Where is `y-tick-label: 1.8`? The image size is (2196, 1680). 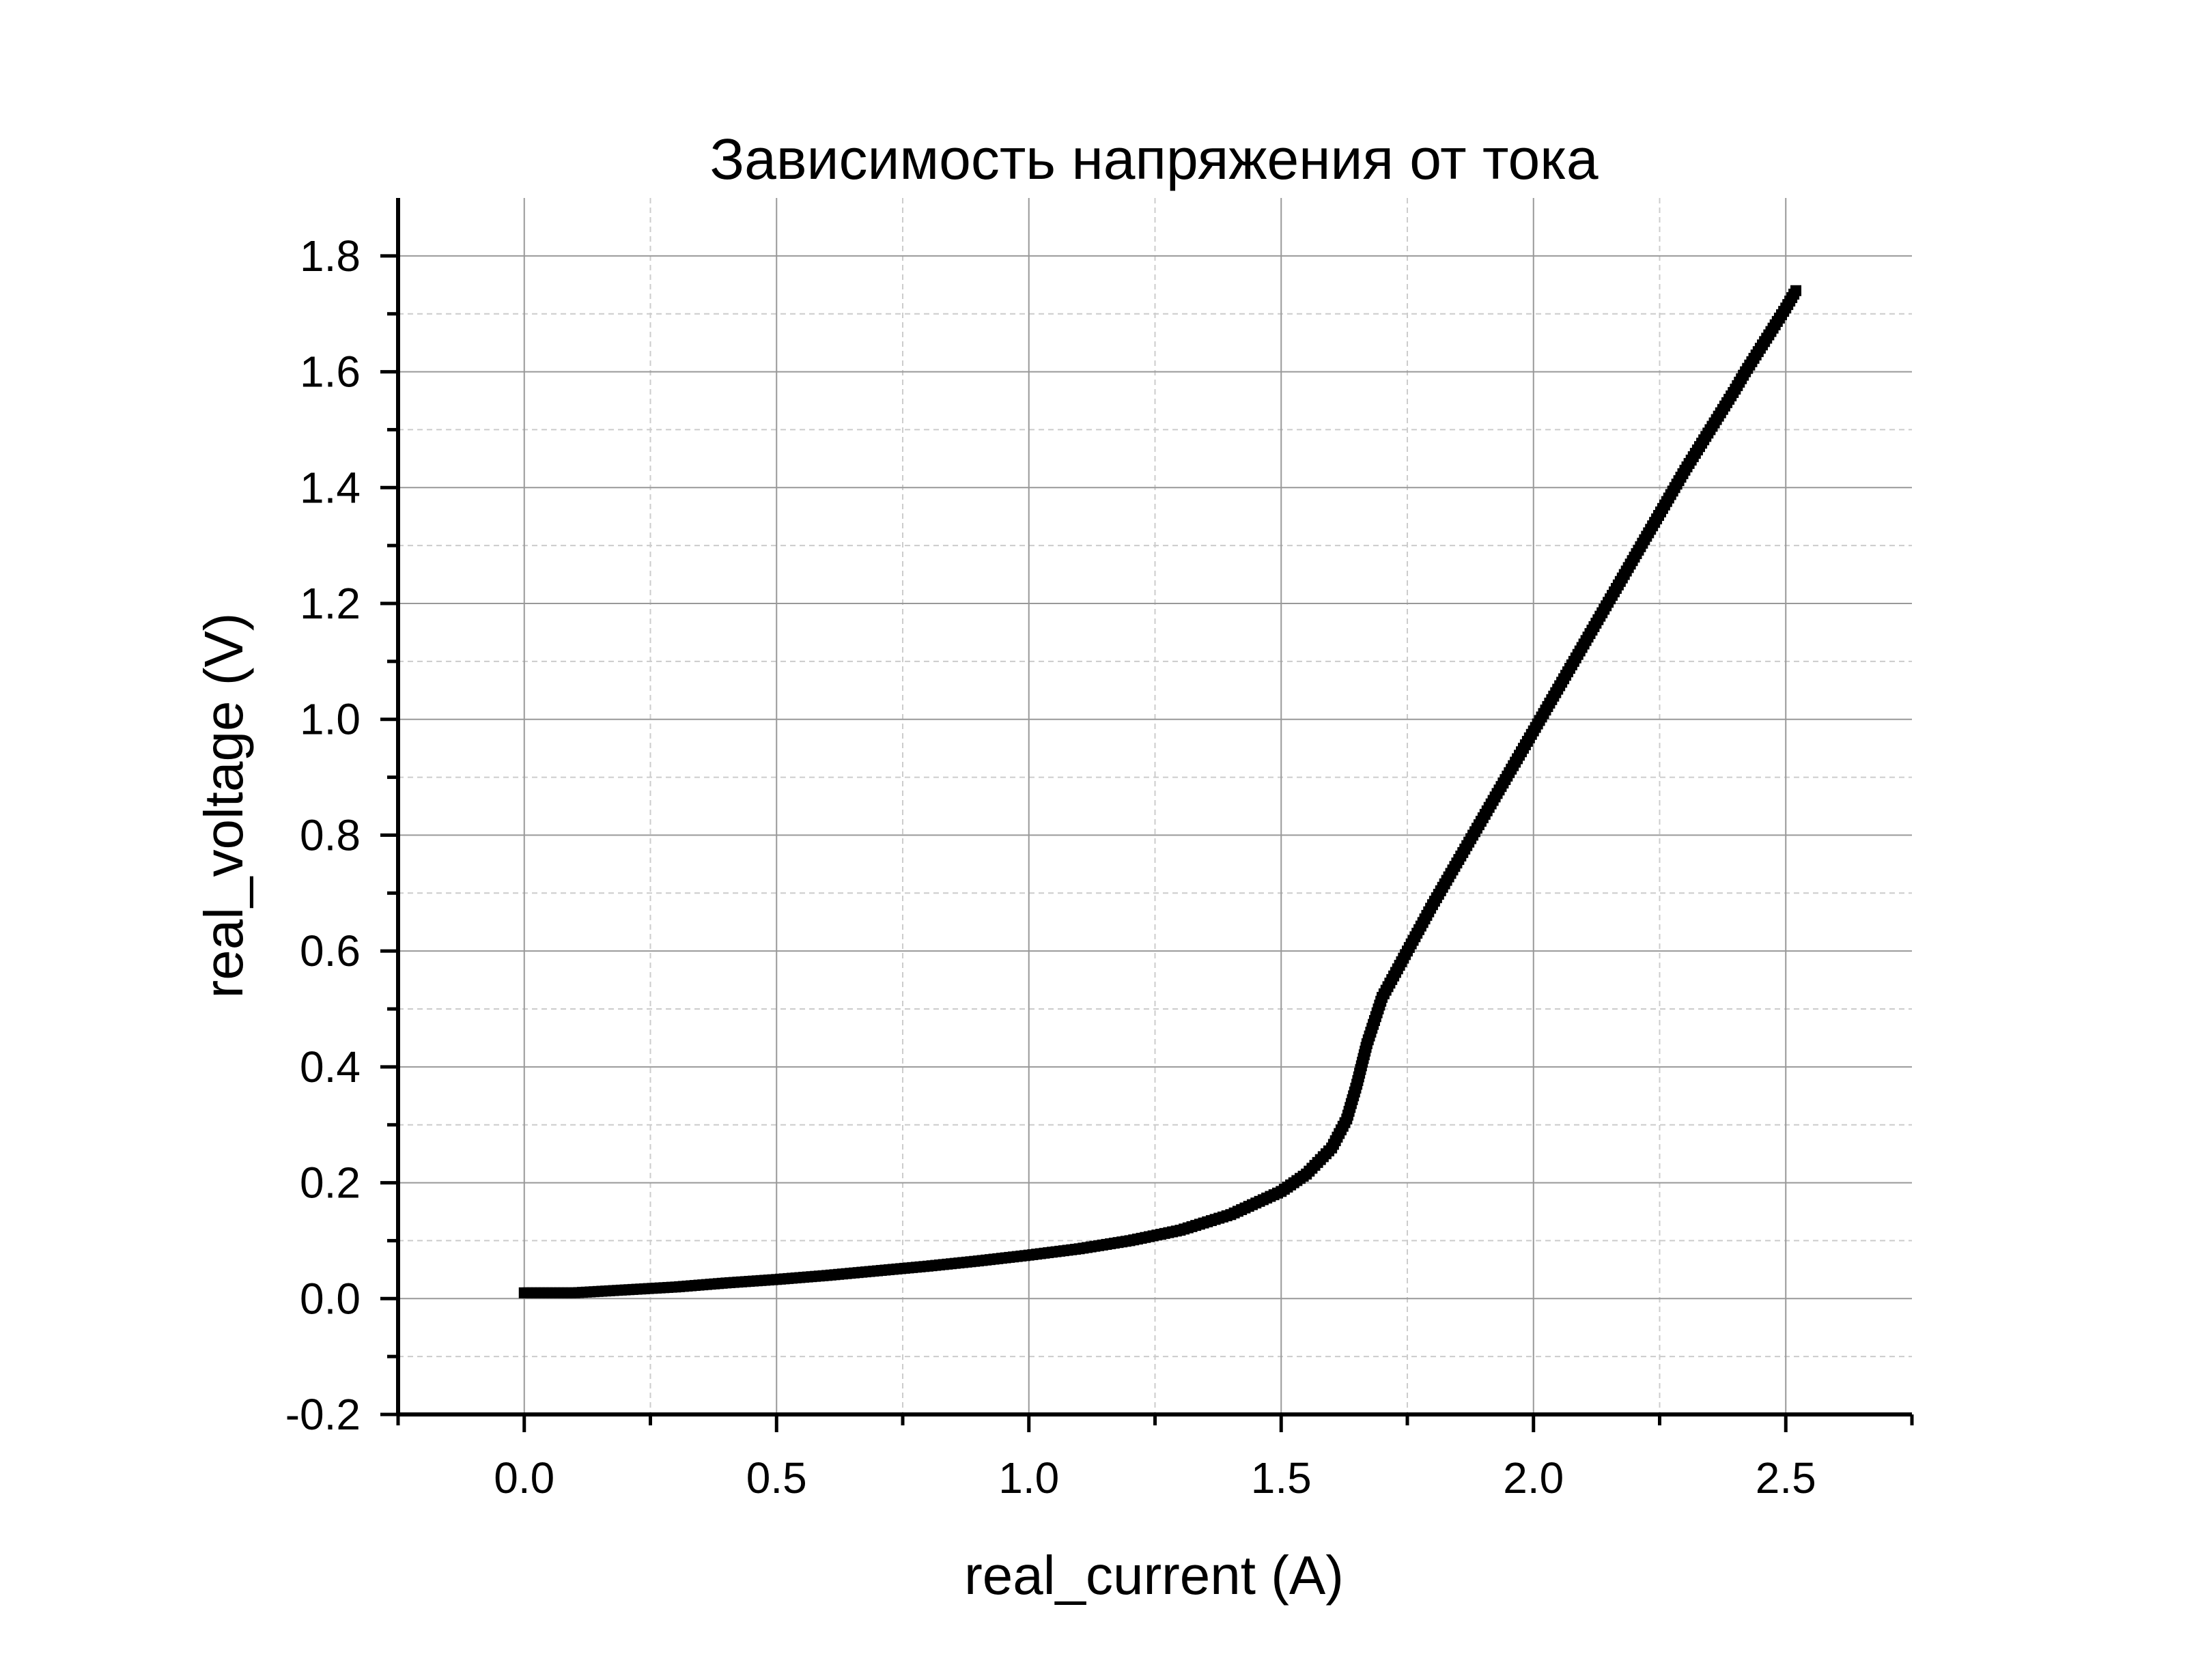
y-tick-label: 1.8 is located at coordinates (331, 256).